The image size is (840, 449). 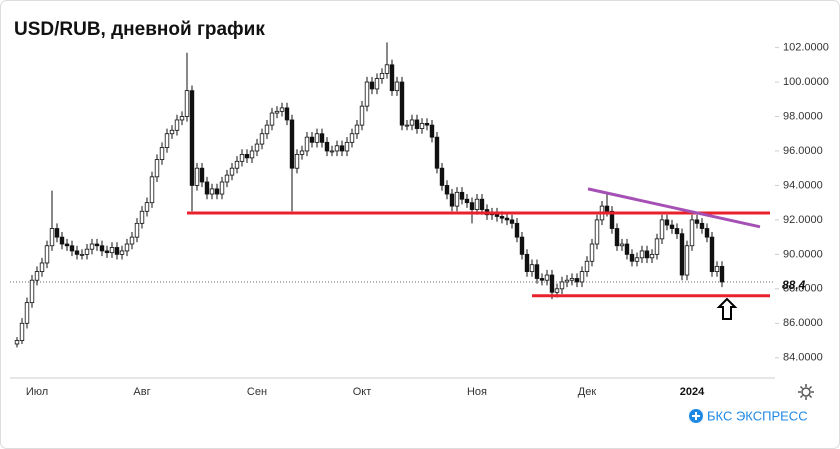 I want to click on x-tick-label: Сен, so click(x=257, y=392).